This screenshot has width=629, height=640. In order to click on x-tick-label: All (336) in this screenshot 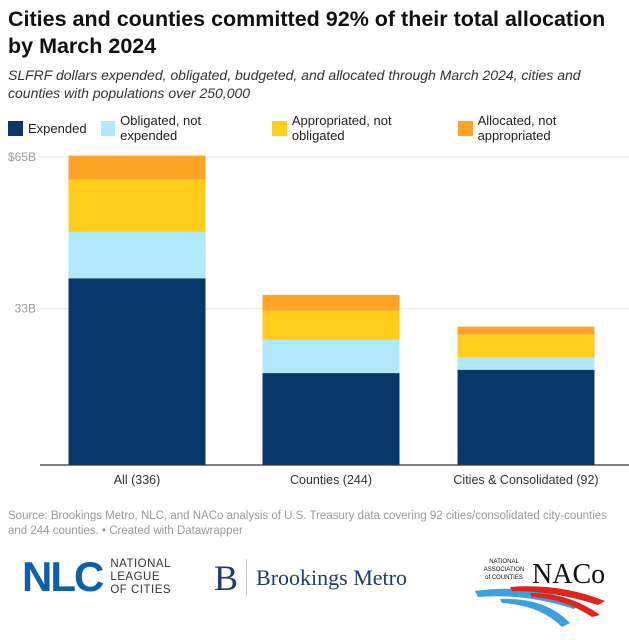, I will do `click(137, 480)`.